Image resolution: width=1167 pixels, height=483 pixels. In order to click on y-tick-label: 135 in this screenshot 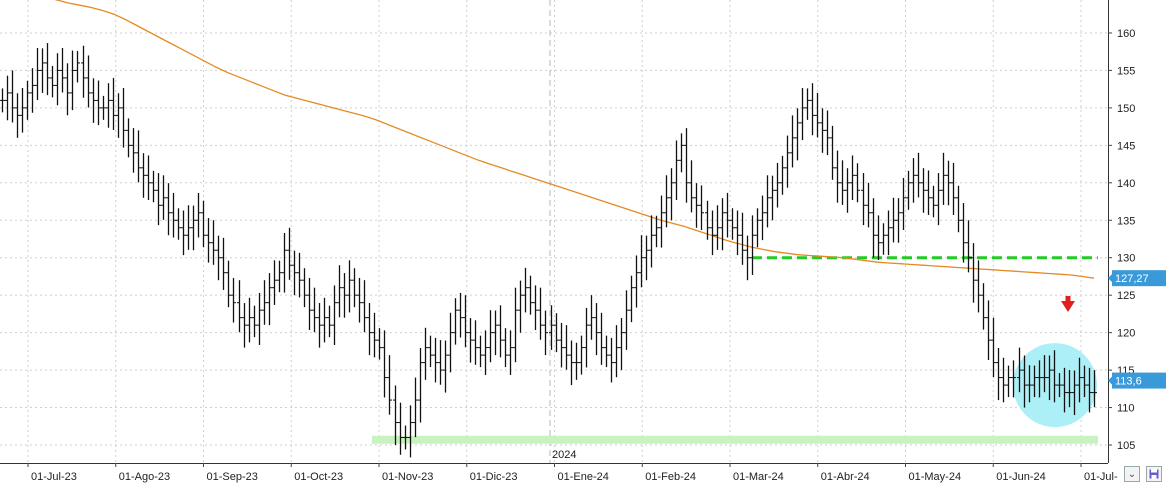, I will do `click(1126, 221)`.